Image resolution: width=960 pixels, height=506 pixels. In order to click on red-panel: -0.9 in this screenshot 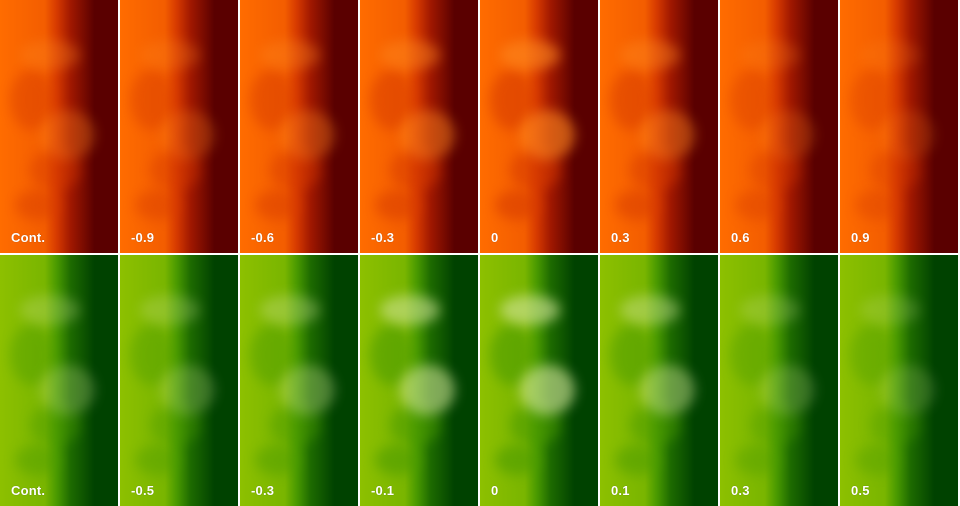, I will do `click(179, 126)`.